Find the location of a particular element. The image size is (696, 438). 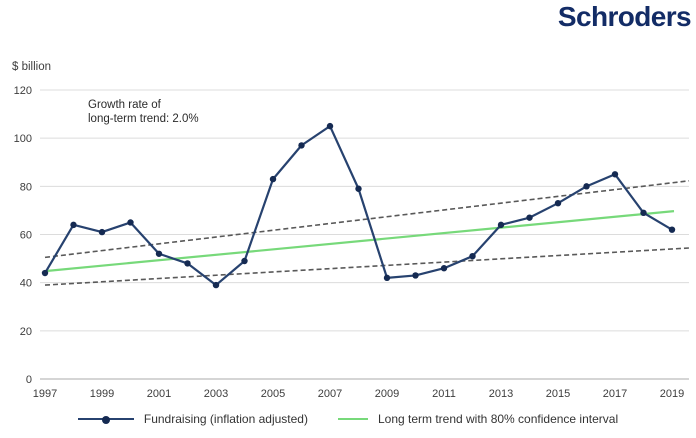

svg-text: 40 is located at coordinates (26, 284).